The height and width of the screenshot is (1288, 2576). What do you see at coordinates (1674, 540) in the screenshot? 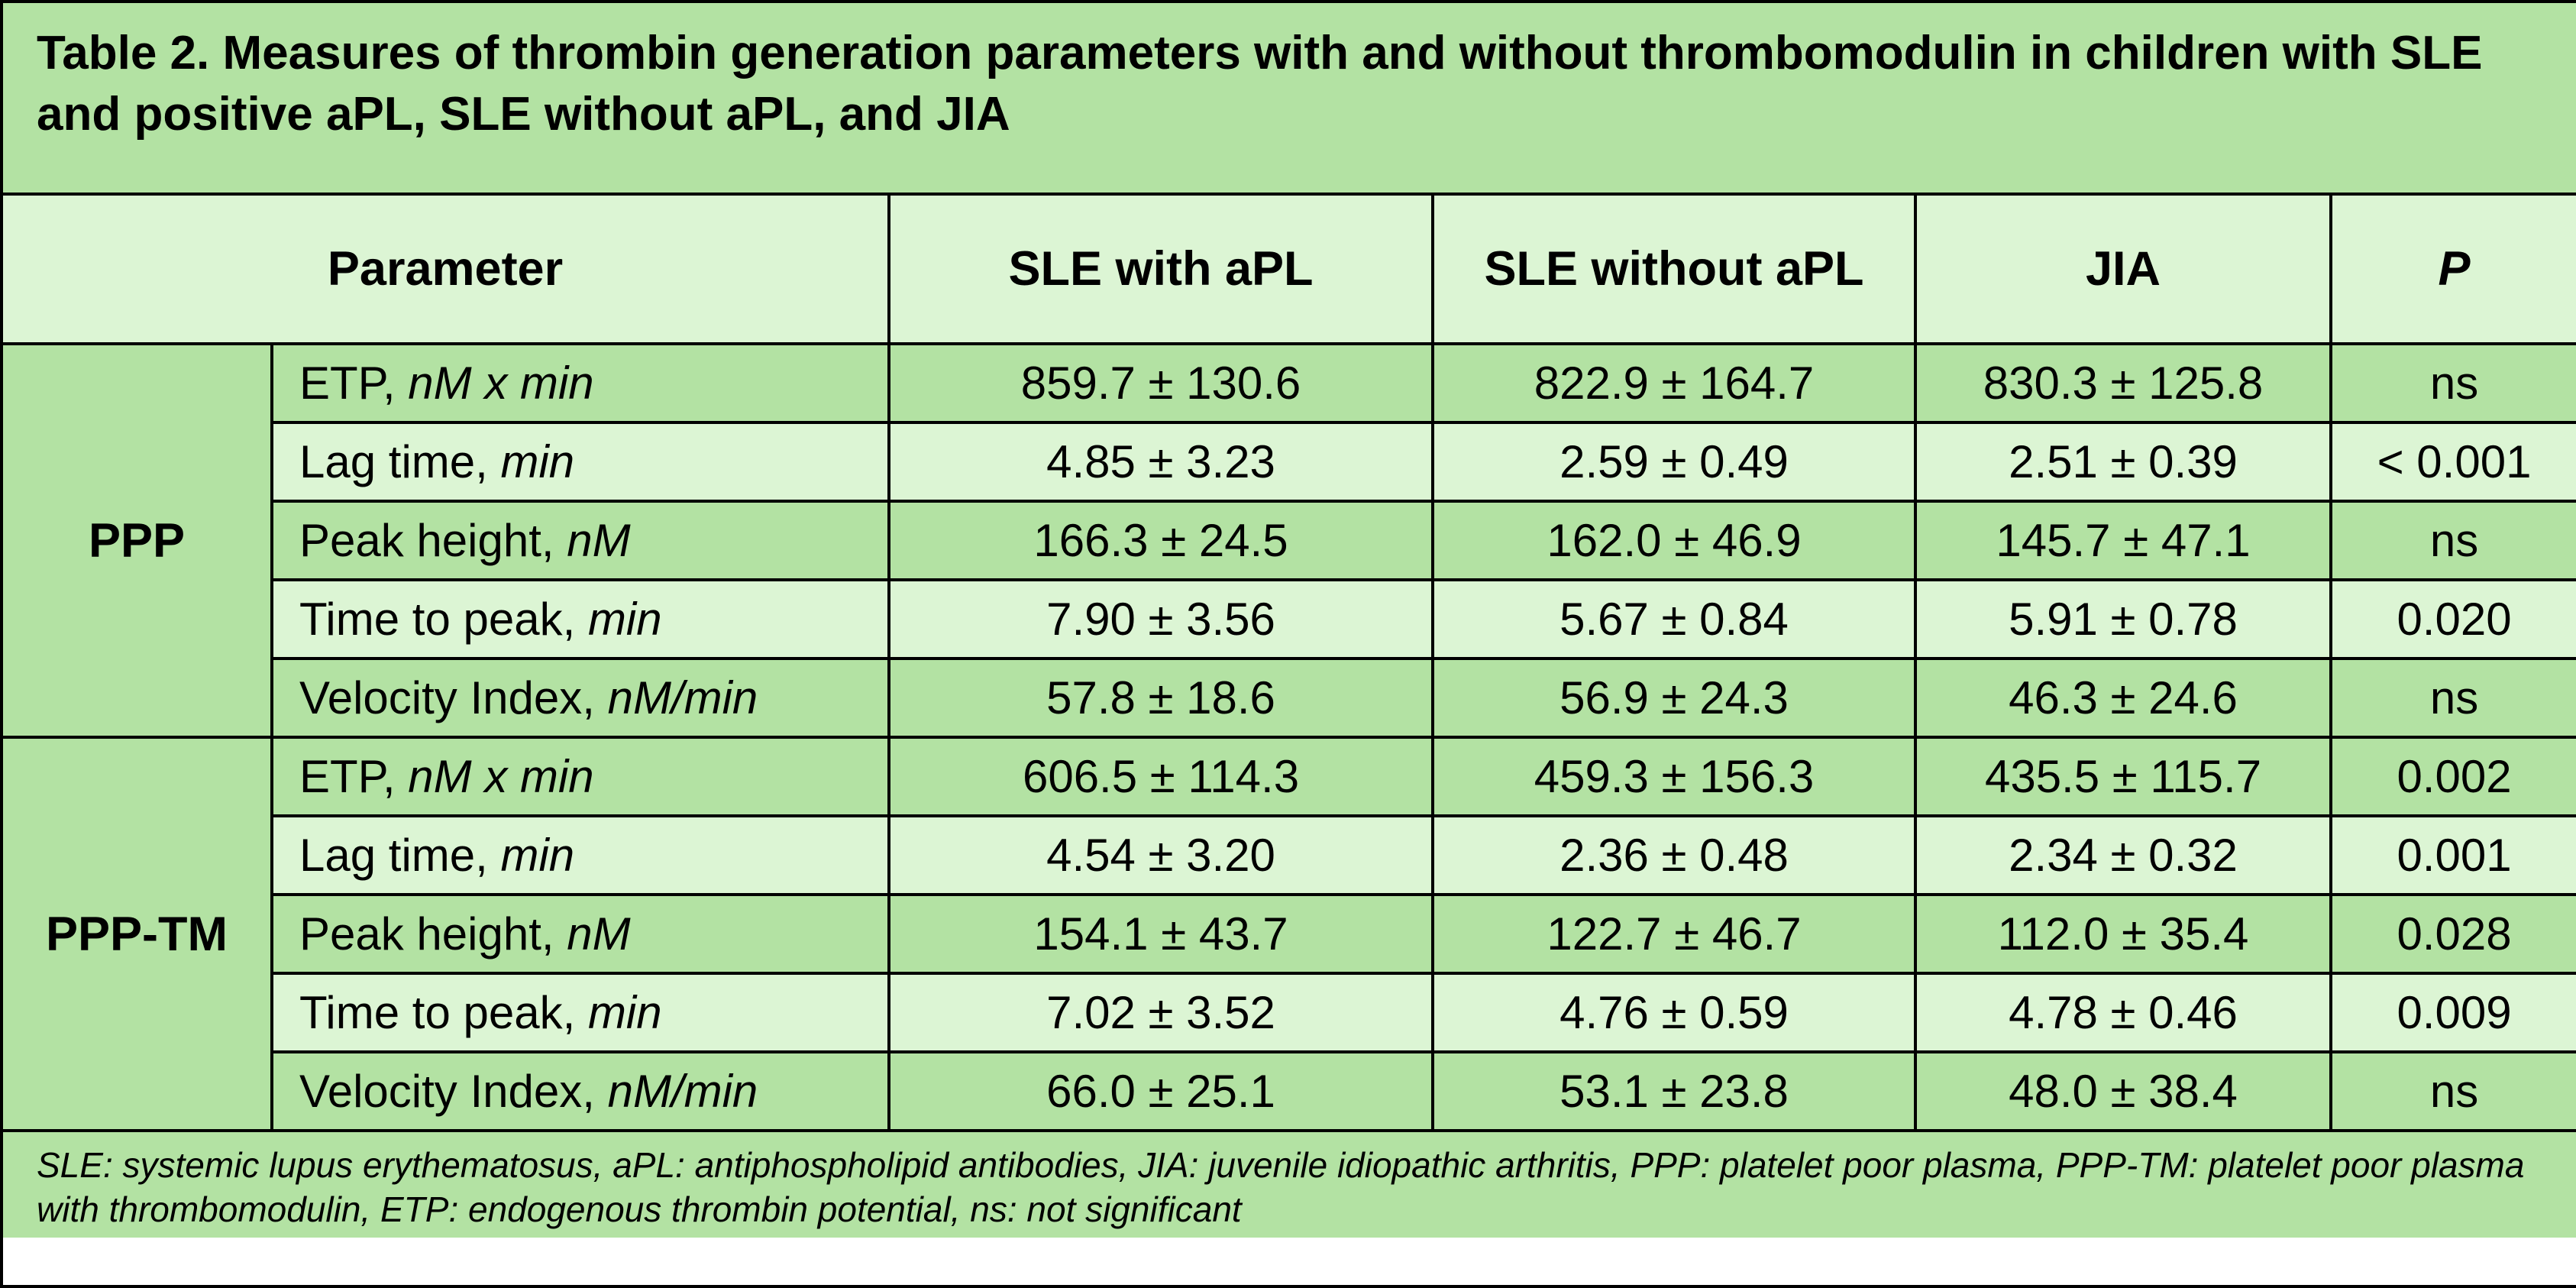
I see `sle-without-apl-value: 162.0 ± 46.9` at bounding box center [1674, 540].